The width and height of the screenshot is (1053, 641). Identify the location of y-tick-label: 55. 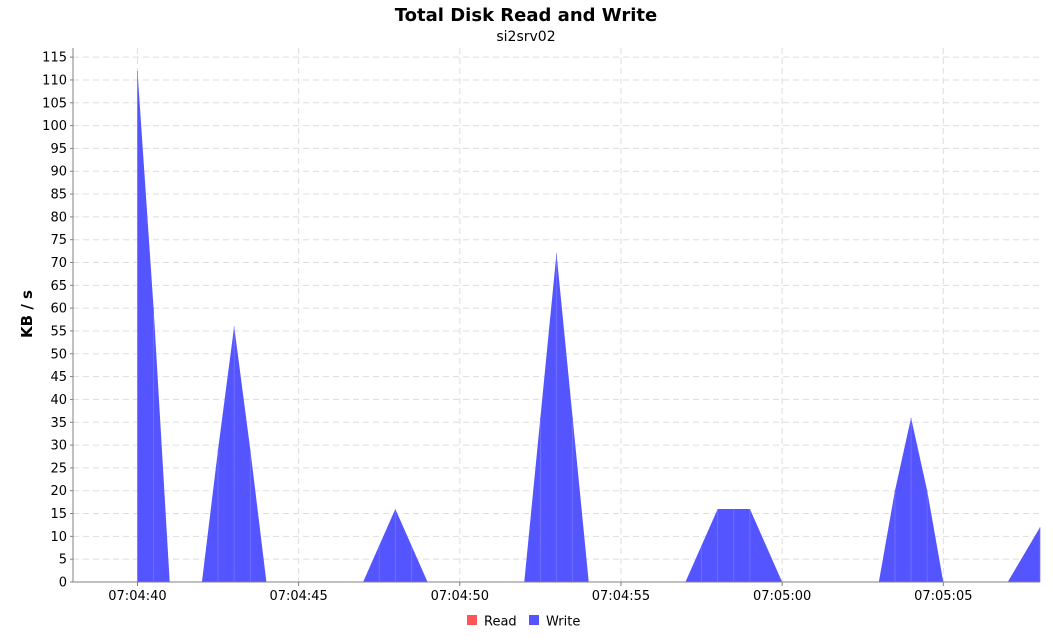
(58, 331).